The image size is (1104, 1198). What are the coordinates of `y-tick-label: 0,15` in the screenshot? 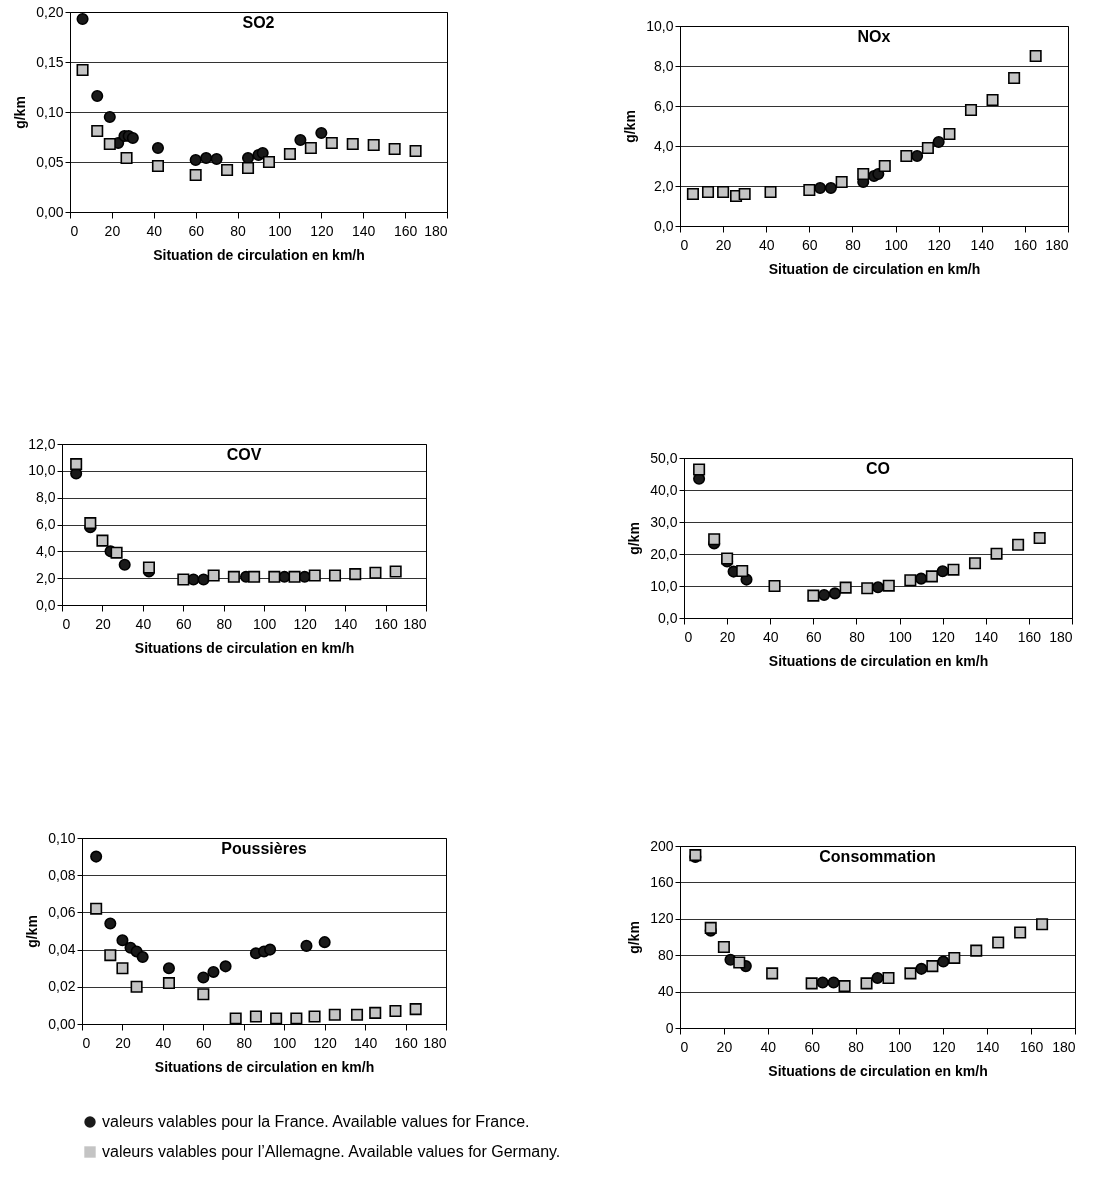 It's located at (50, 61).